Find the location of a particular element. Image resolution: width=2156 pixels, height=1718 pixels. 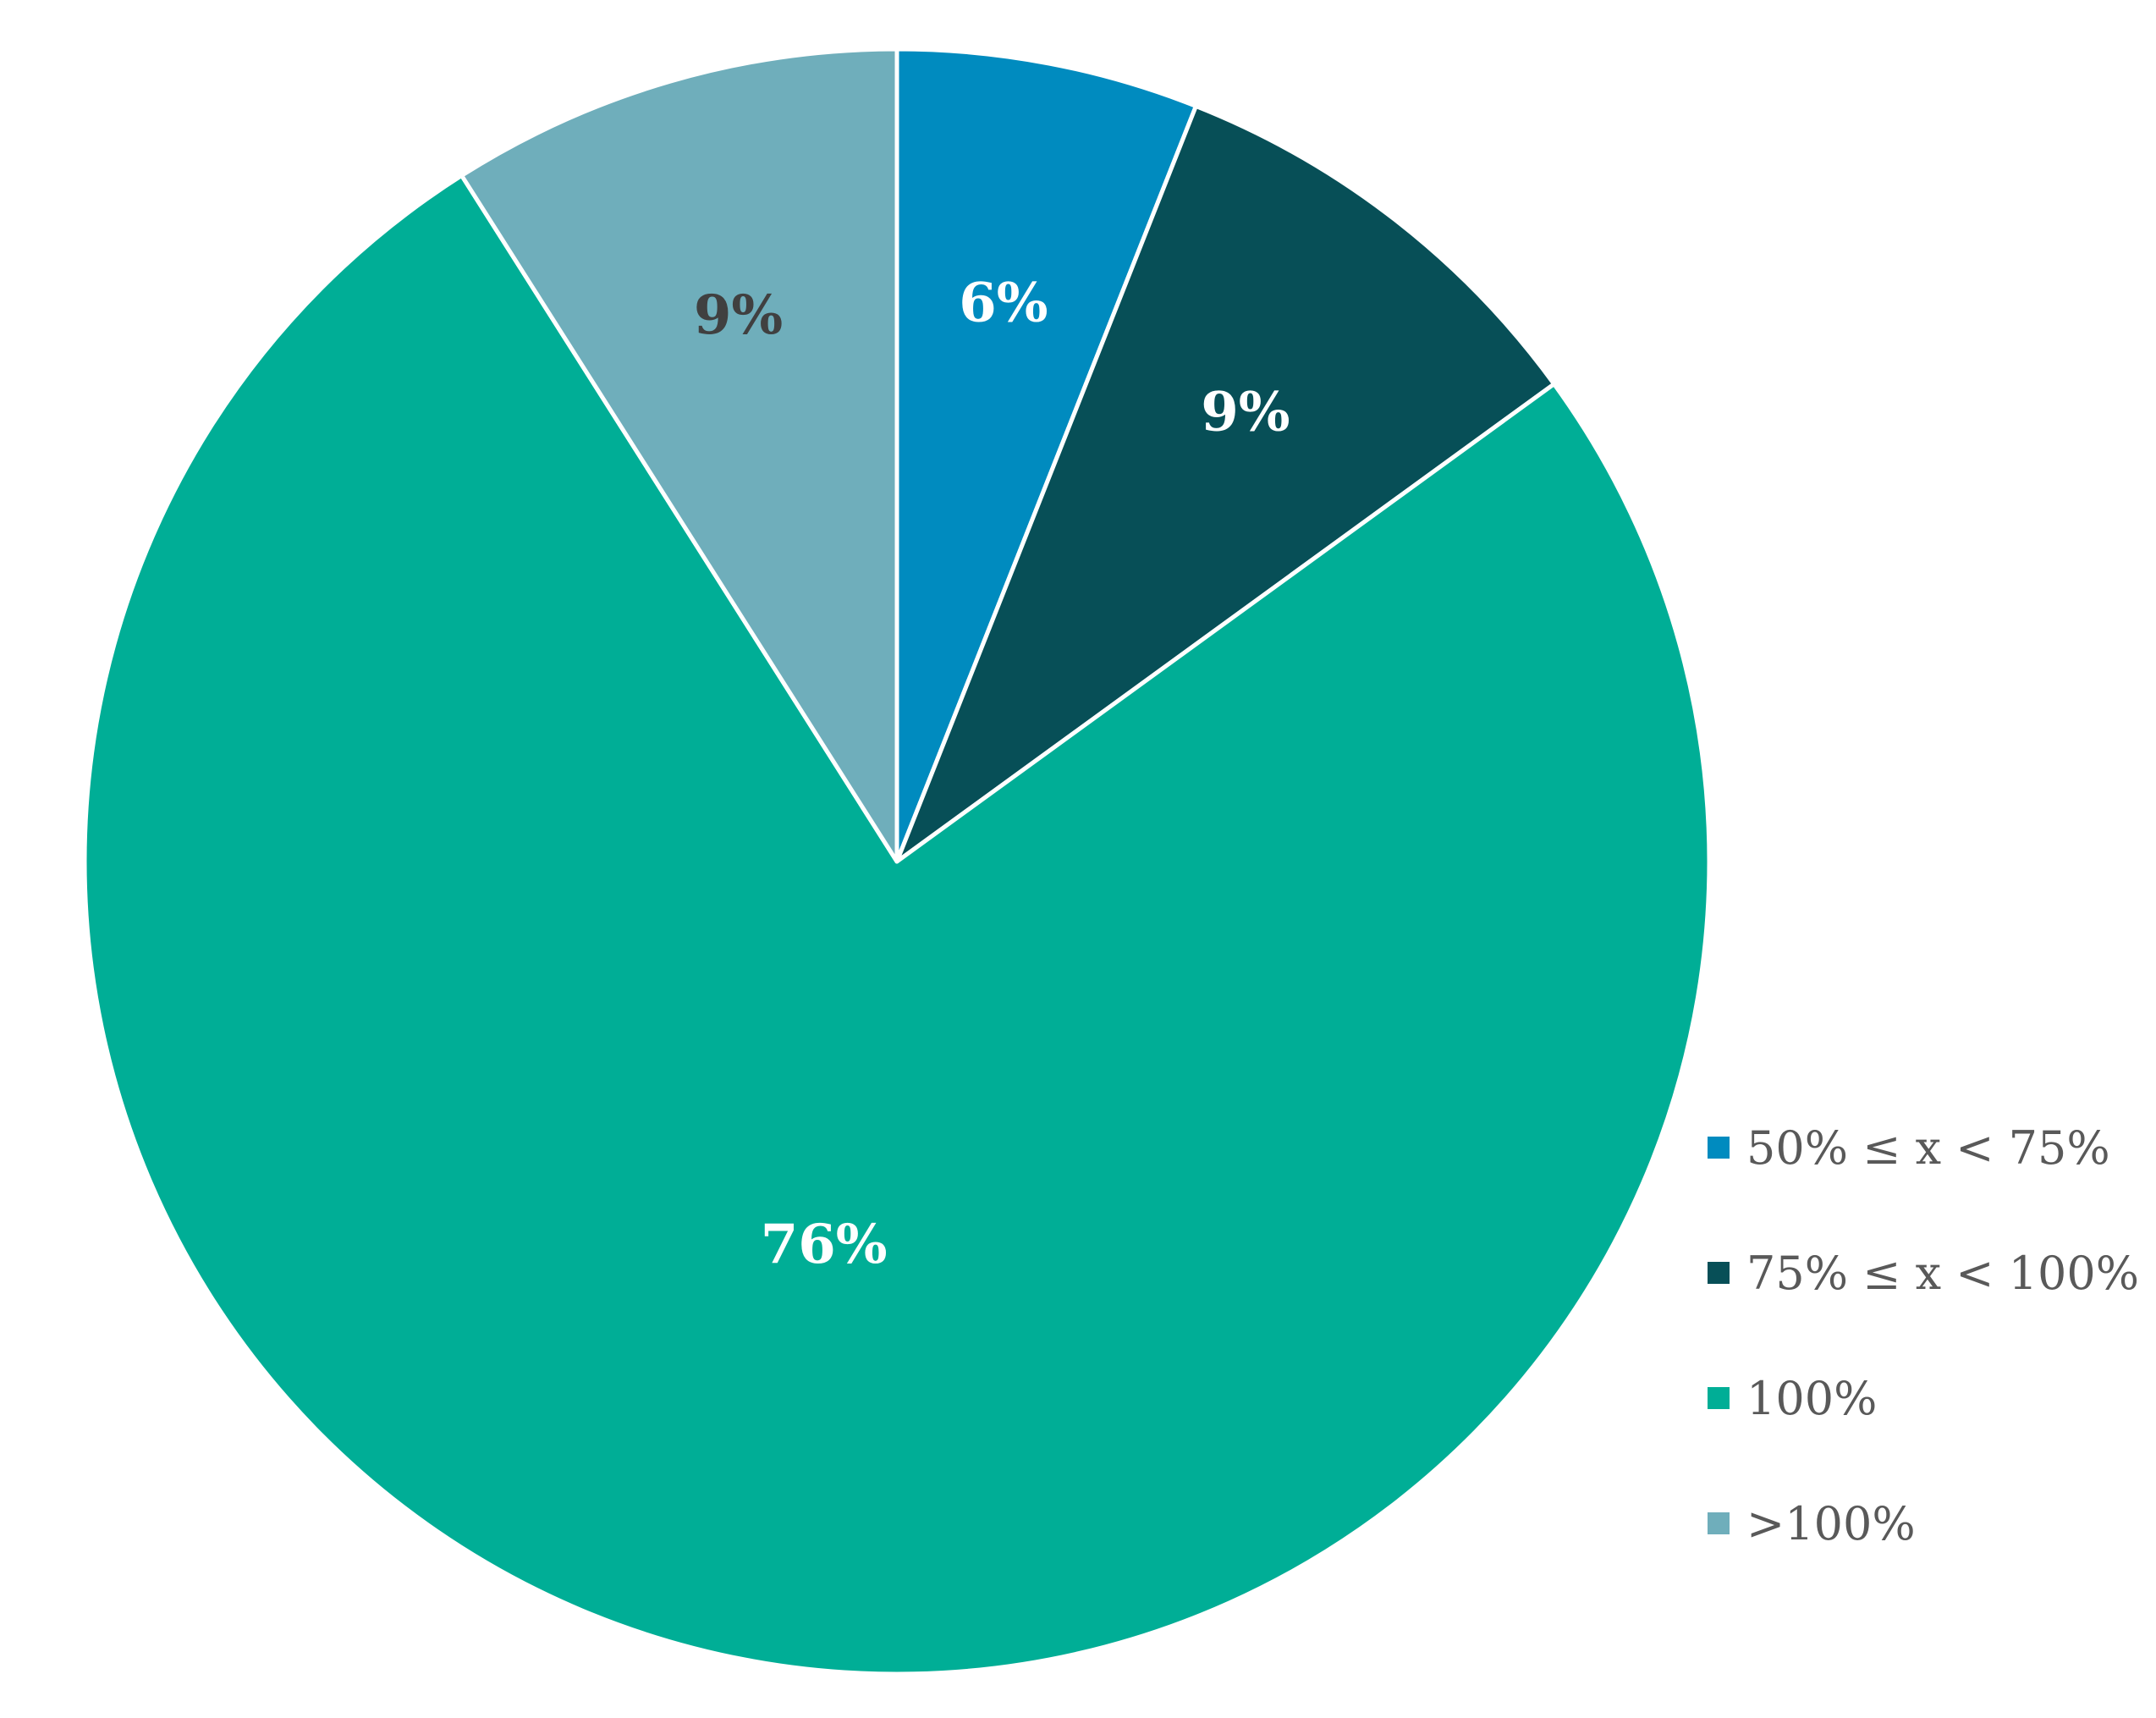

legend-item-2: 75% ≤ x < 100% is located at coordinates (1928, 1272).